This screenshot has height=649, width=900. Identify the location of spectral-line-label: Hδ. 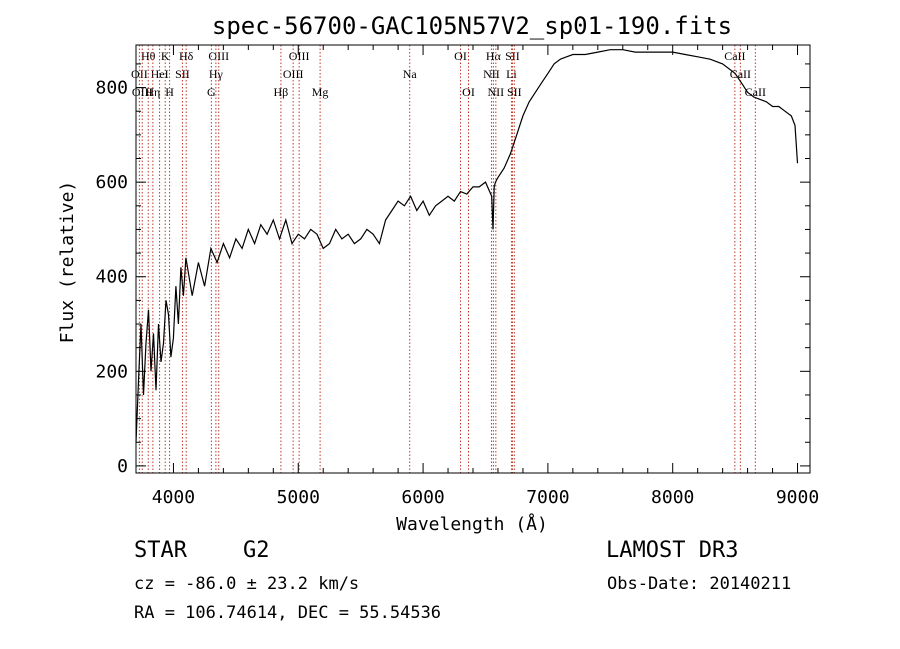
(186, 56).